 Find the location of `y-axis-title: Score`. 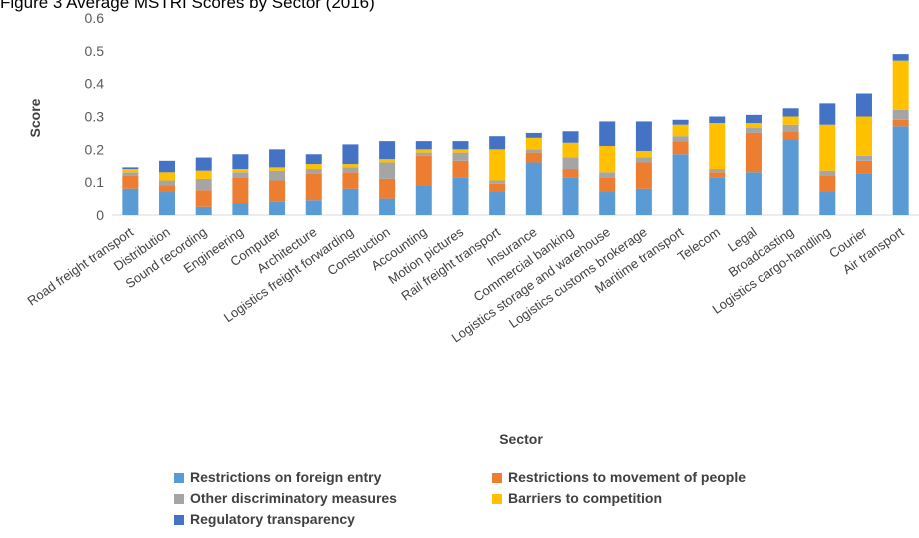

y-axis-title: Score is located at coordinates (35, 117).